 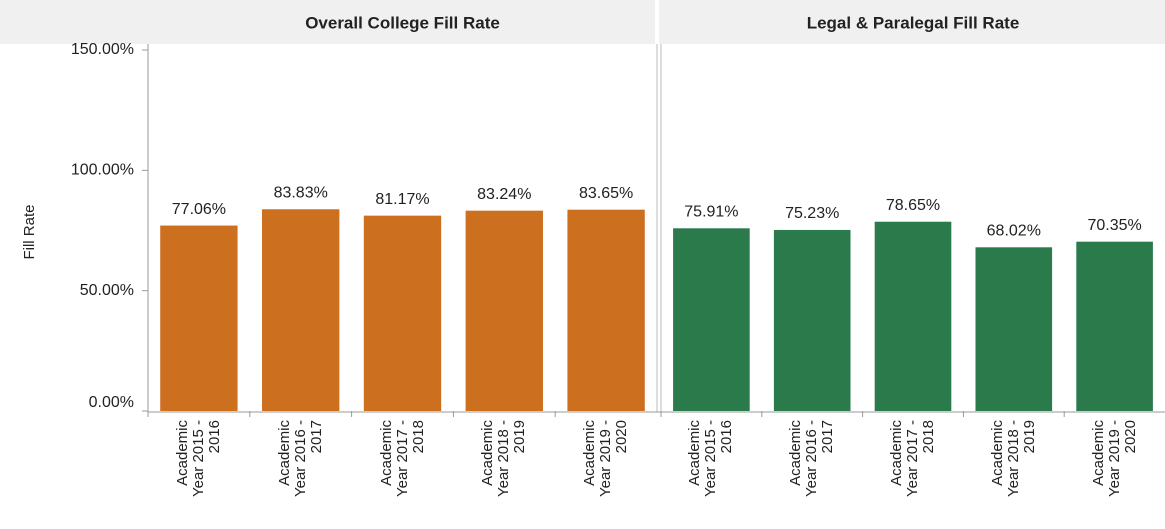 What do you see at coordinates (199, 209) in the screenshot?
I see `value-label: 77.06%` at bounding box center [199, 209].